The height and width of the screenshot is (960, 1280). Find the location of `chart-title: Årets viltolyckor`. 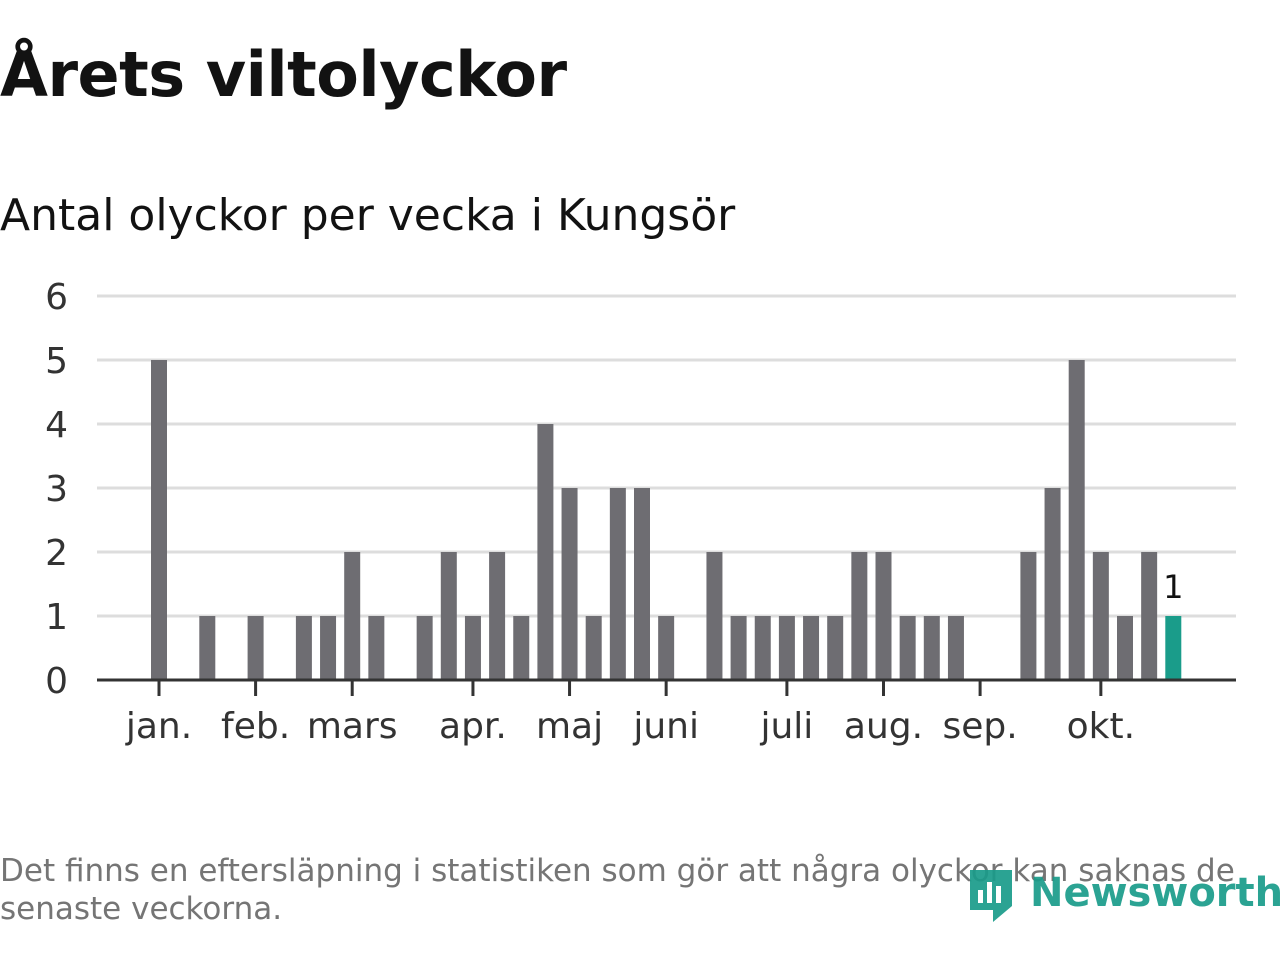

chart-title: Årets viltolyckor is located at coordinates (283, 74).